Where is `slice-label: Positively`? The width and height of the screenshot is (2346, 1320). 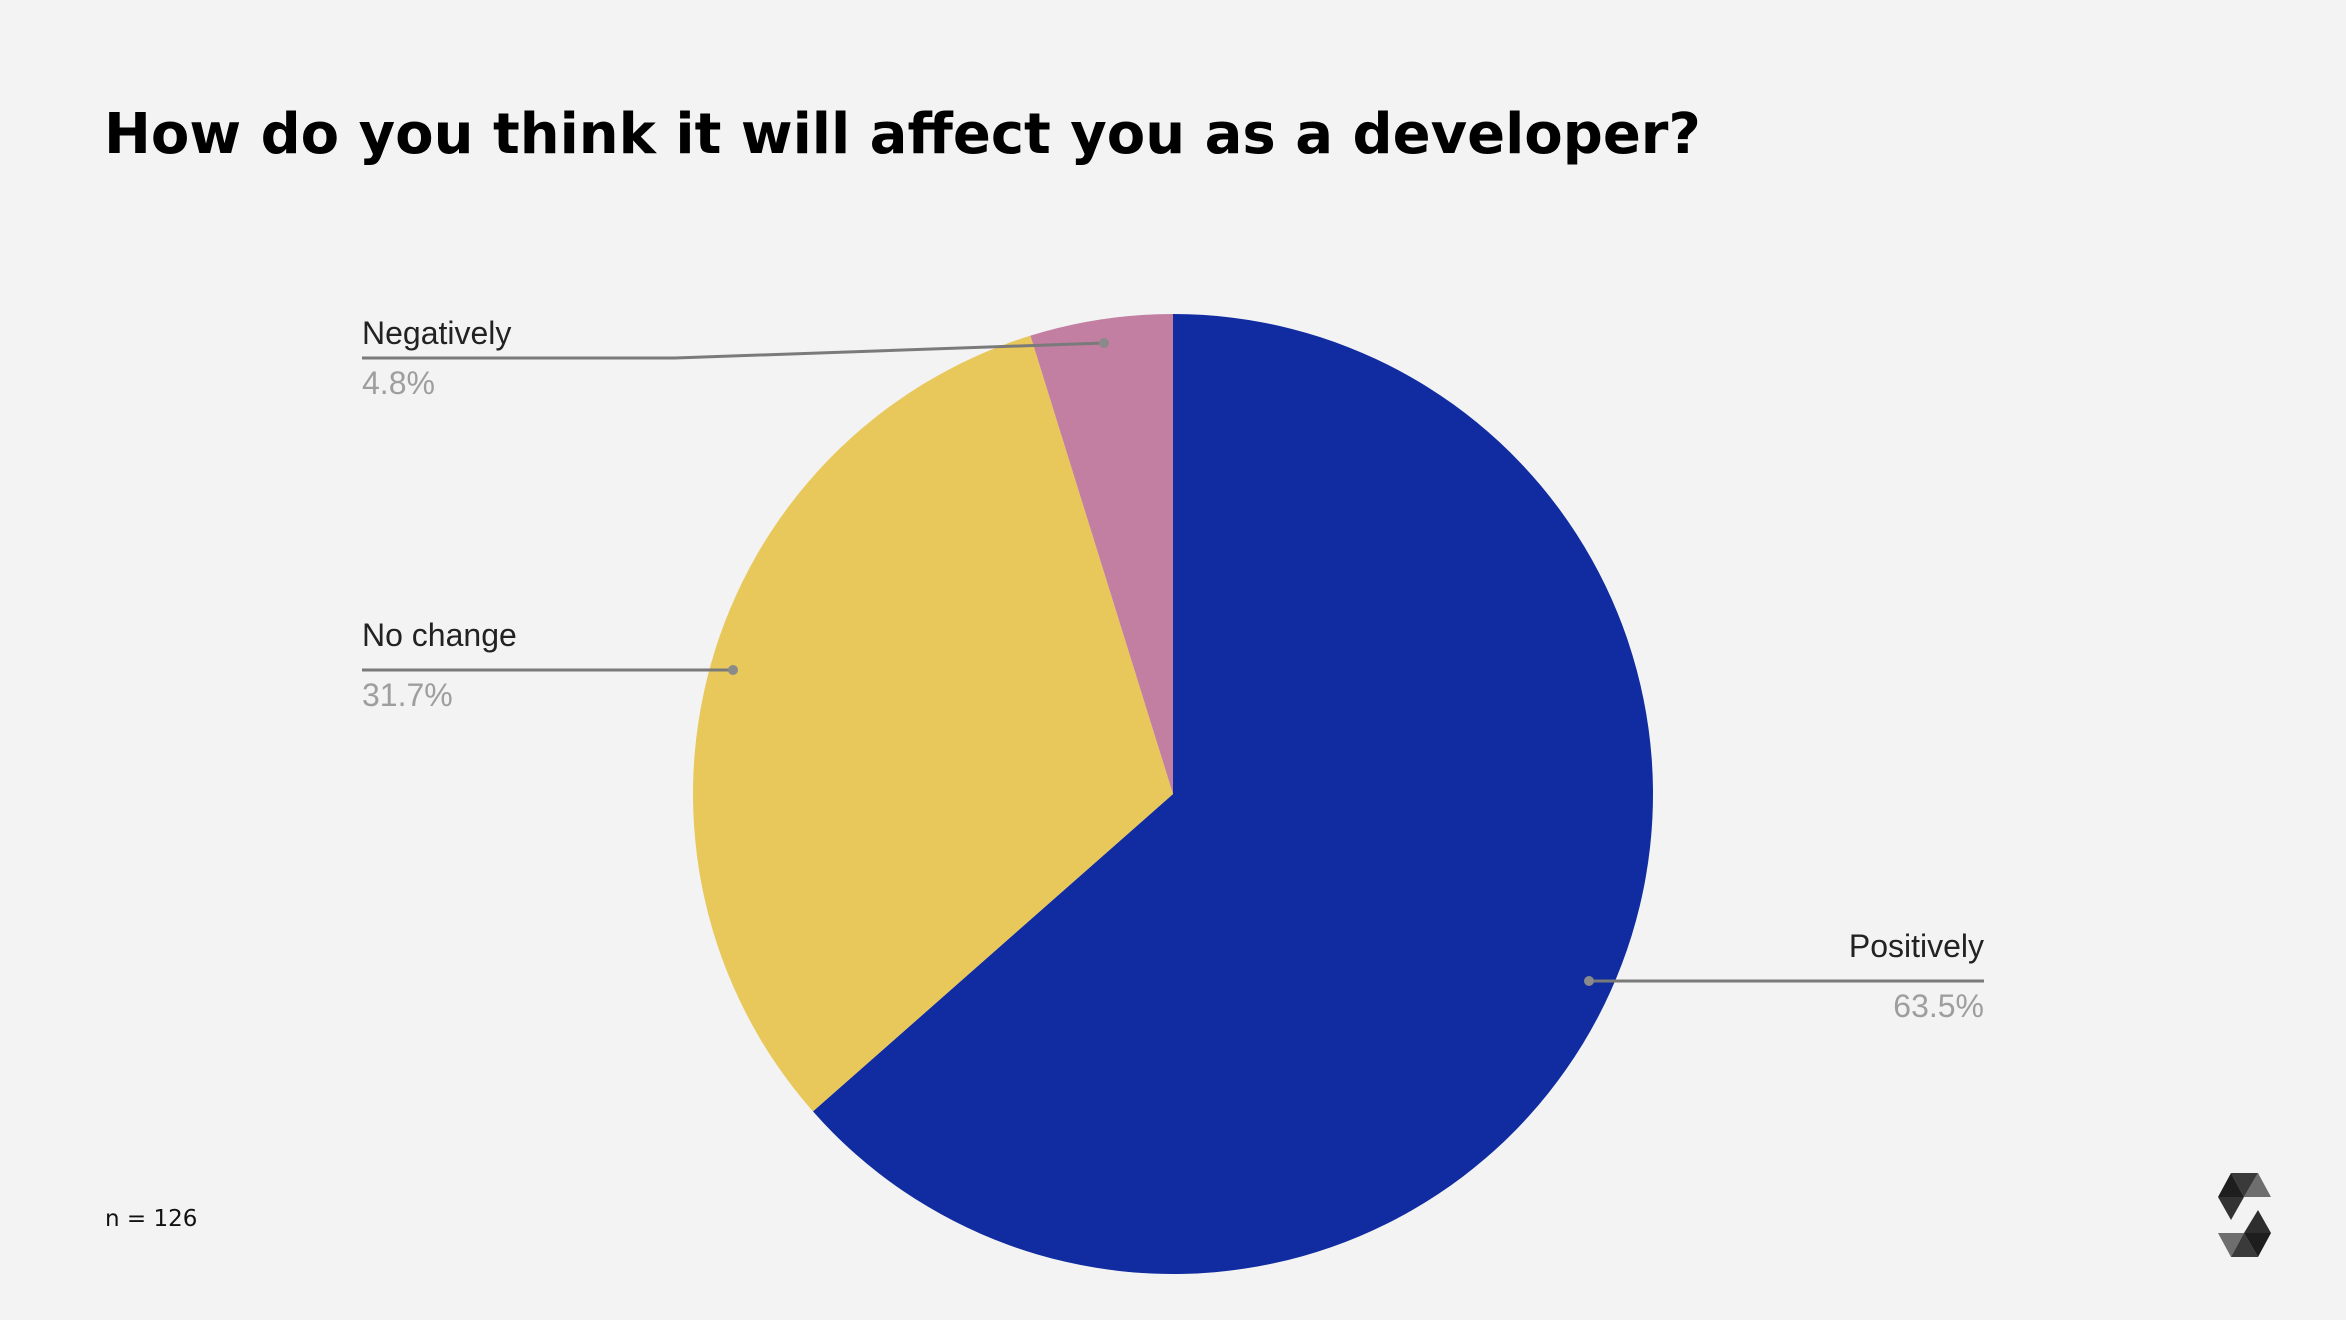
slice-label: Positively is located at coordinates (1916, 946).